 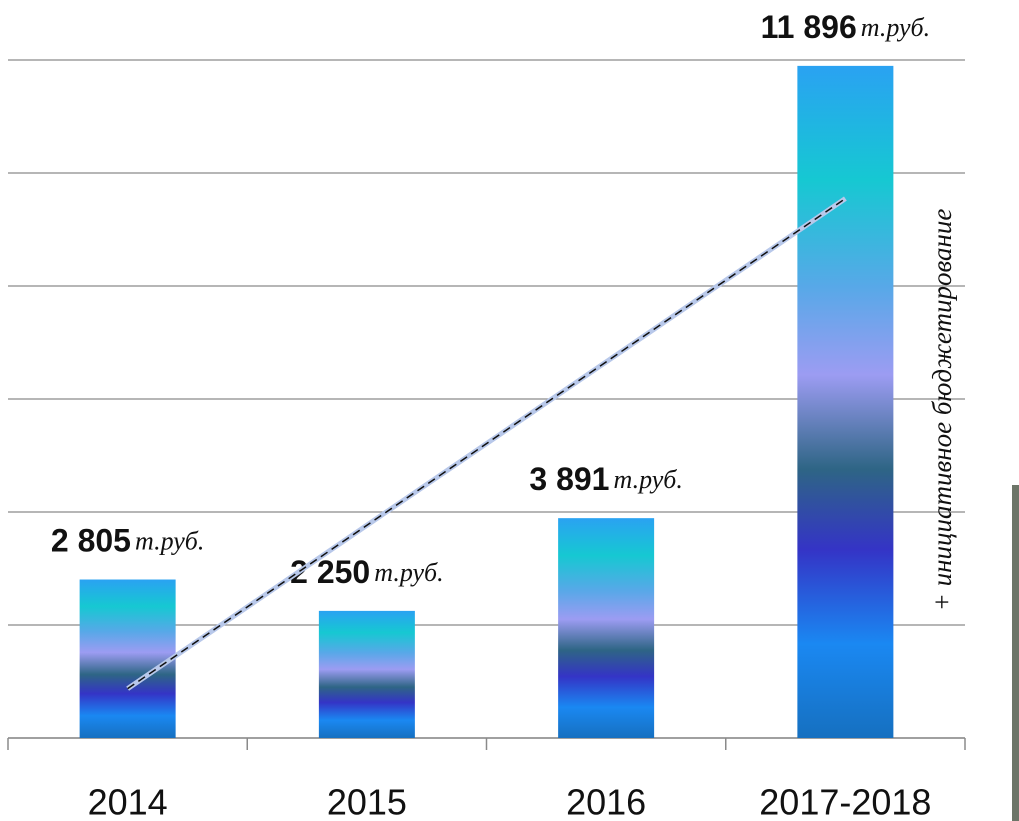 I want to click on x-tick-label: 2015, so click(x=367, y=801).